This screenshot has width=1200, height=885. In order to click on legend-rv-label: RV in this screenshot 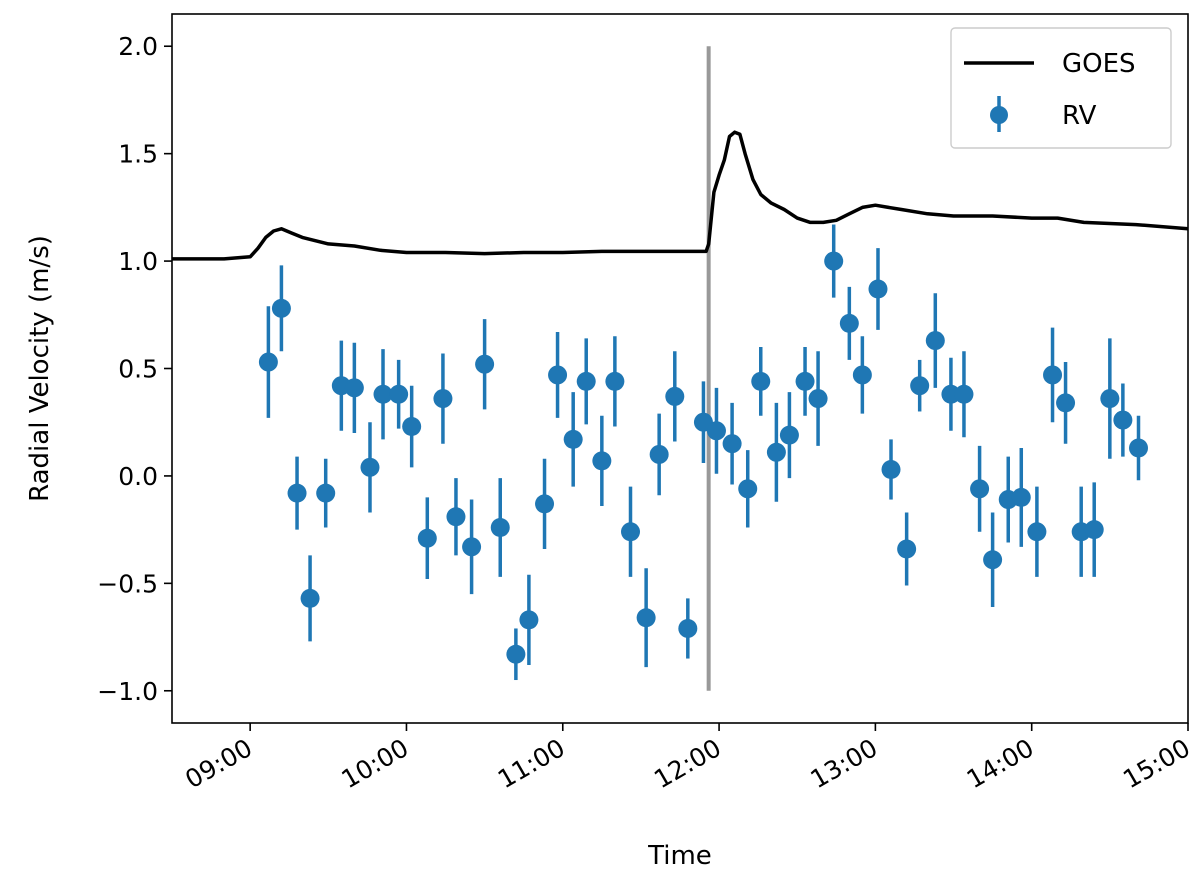, I will do `click(1079, 116)`.